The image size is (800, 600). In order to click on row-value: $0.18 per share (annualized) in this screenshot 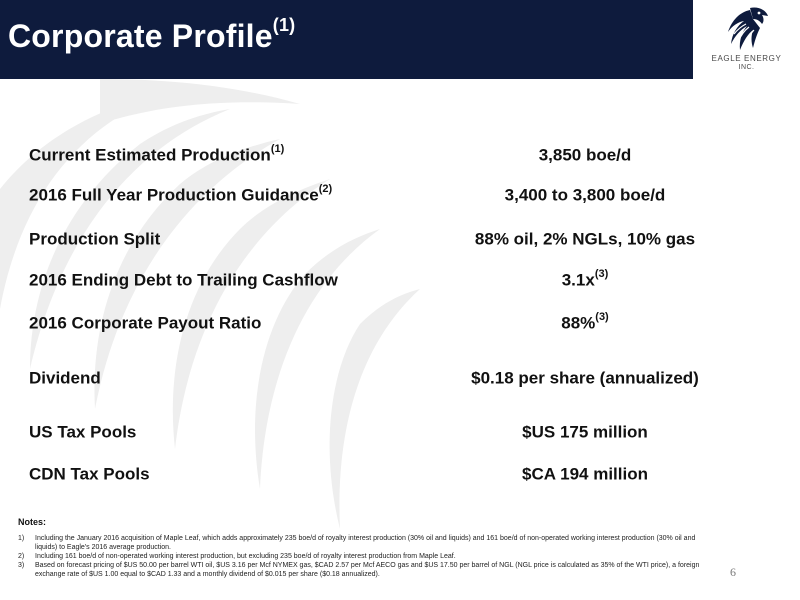, I will do `click(585, 378)`.